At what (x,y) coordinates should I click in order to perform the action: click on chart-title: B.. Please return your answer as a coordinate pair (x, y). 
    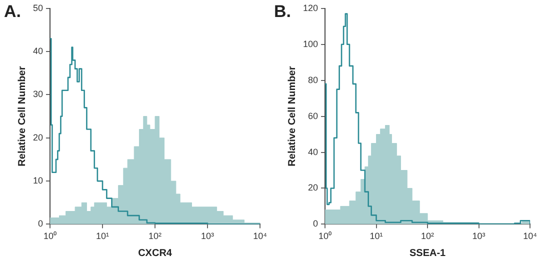
    Looking at the image, I should click on (282, 12).